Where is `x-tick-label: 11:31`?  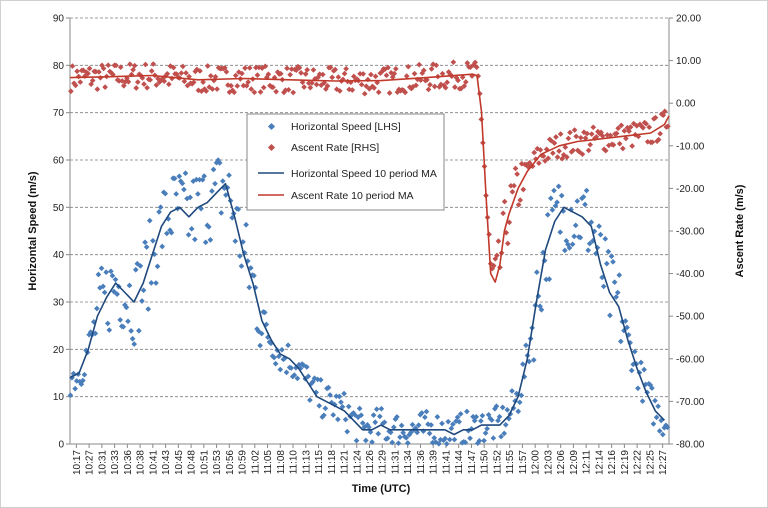 x-tick-label: 11:31 is located at coordinates (395, 462).